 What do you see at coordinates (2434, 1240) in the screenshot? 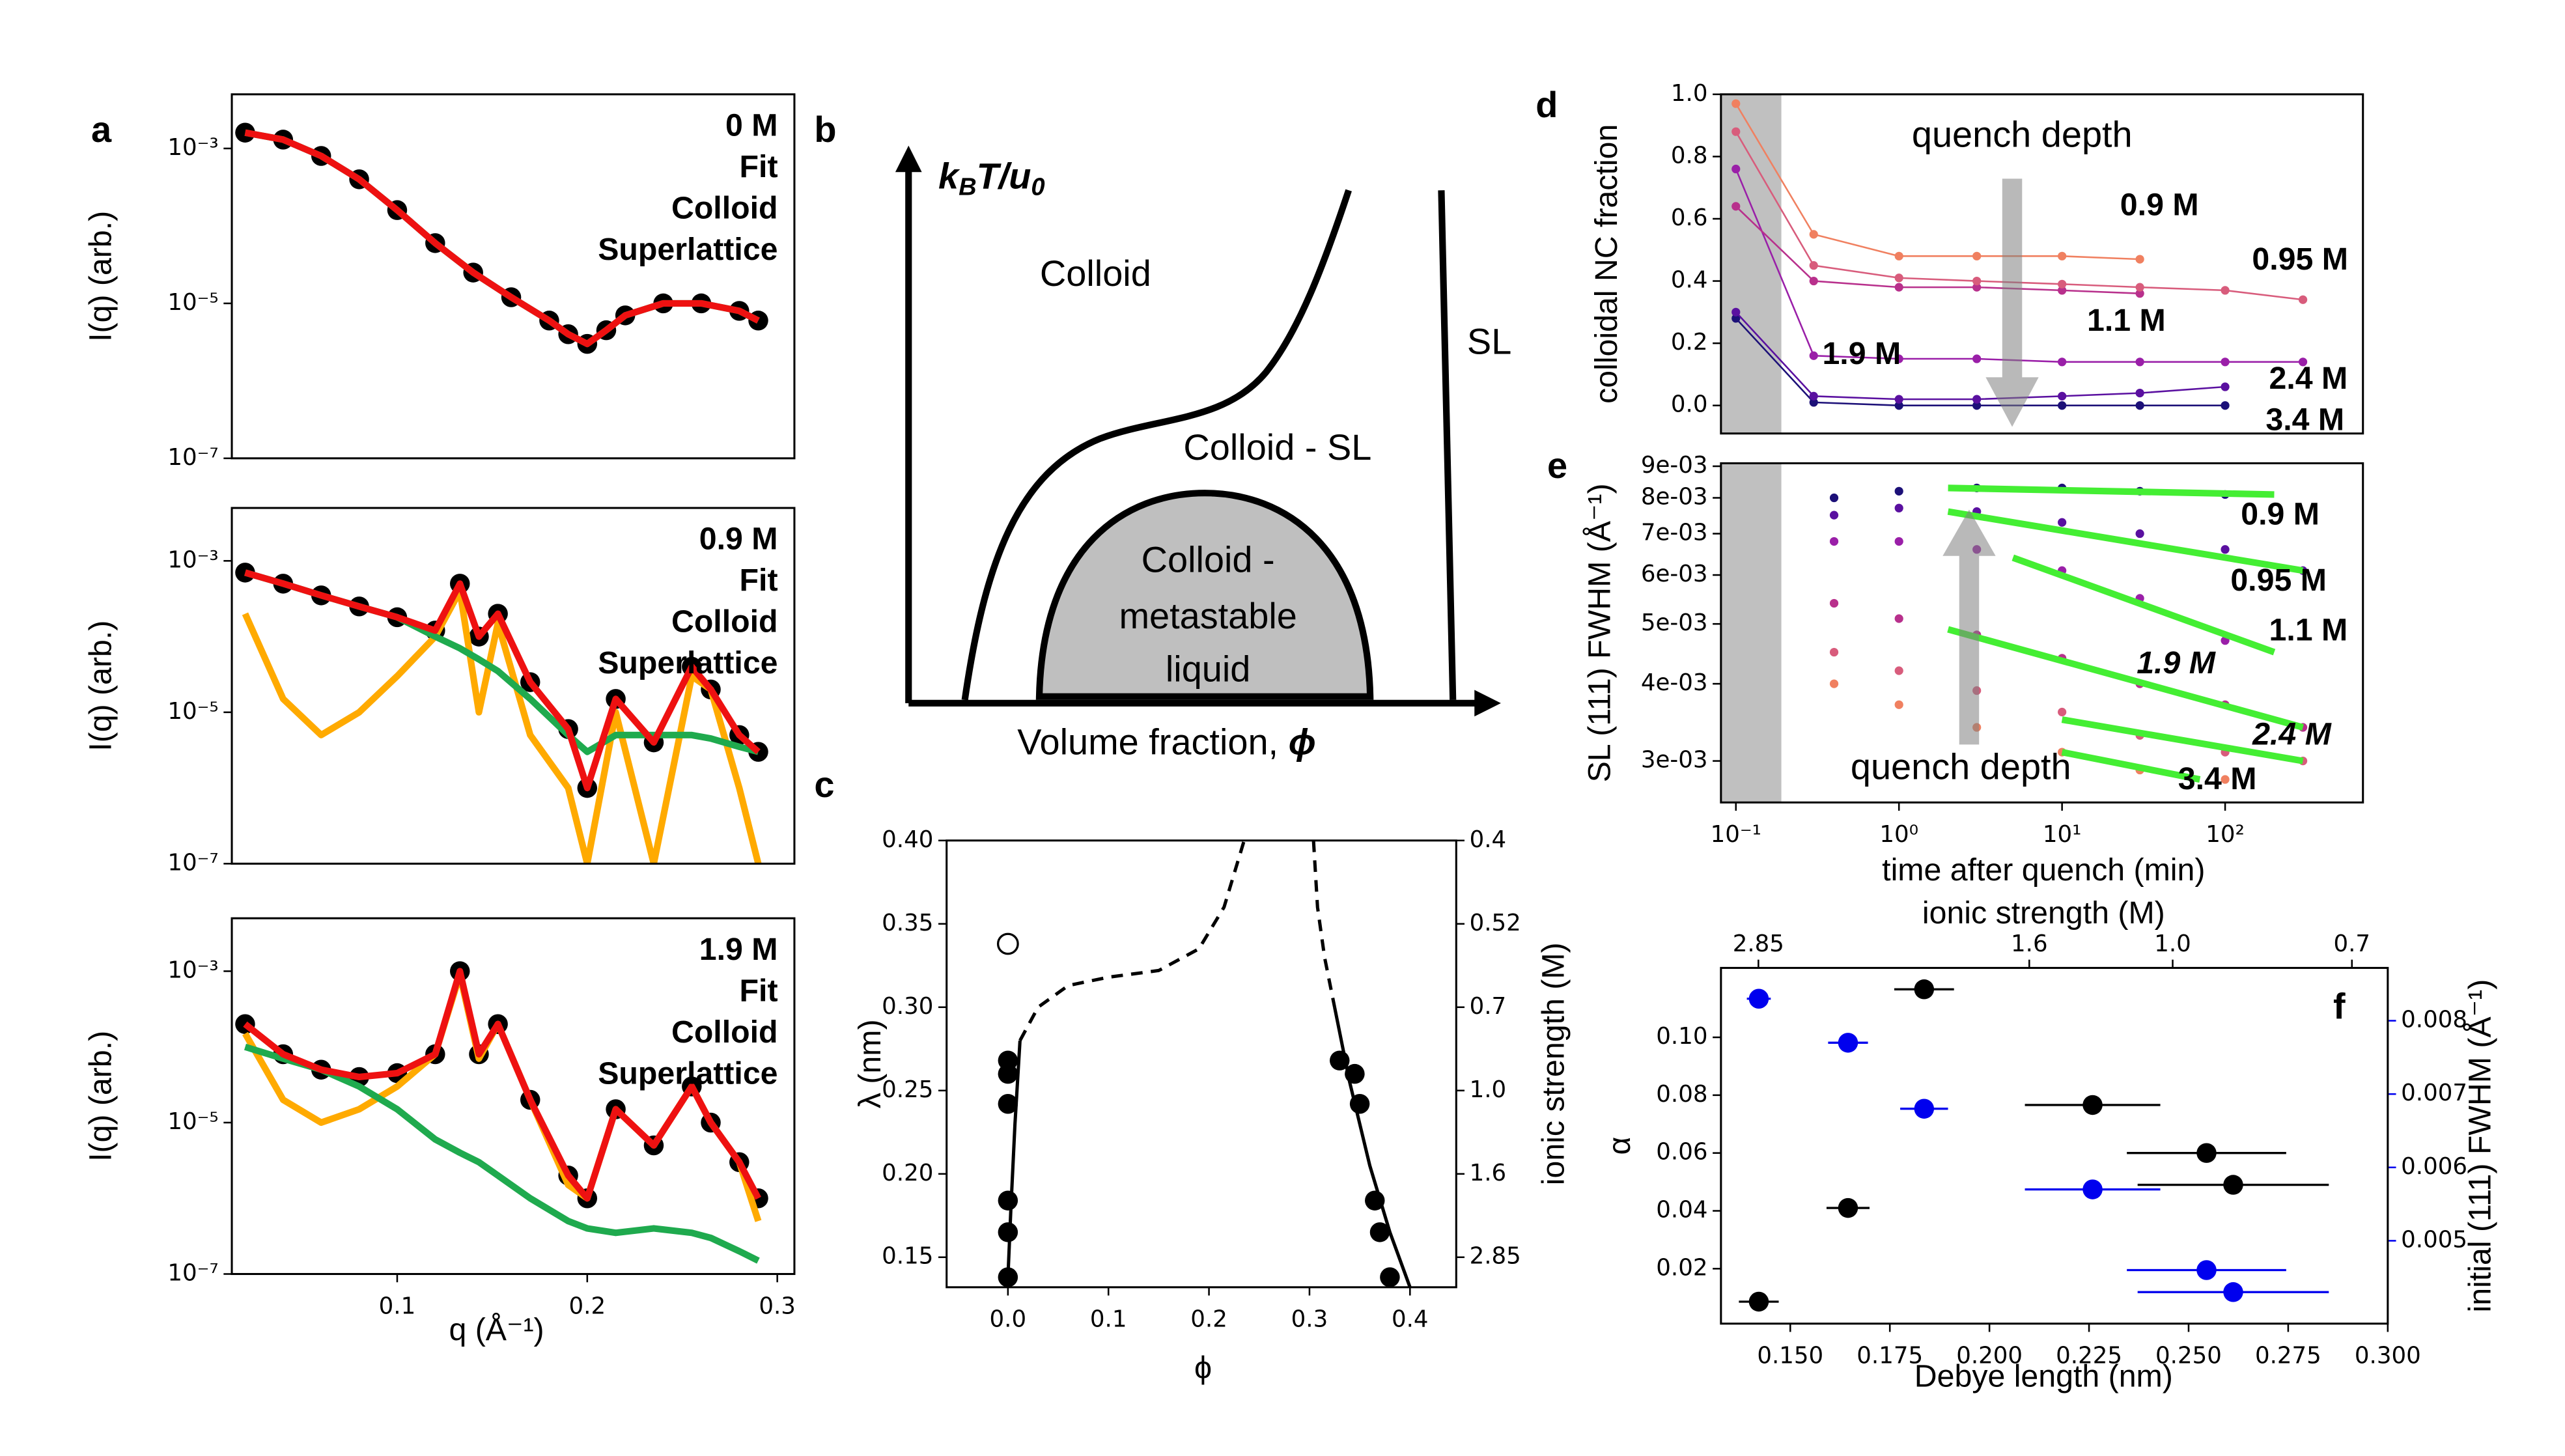
I see `y2-tick-label: 0.005` at bounding box center [2434, 1240].